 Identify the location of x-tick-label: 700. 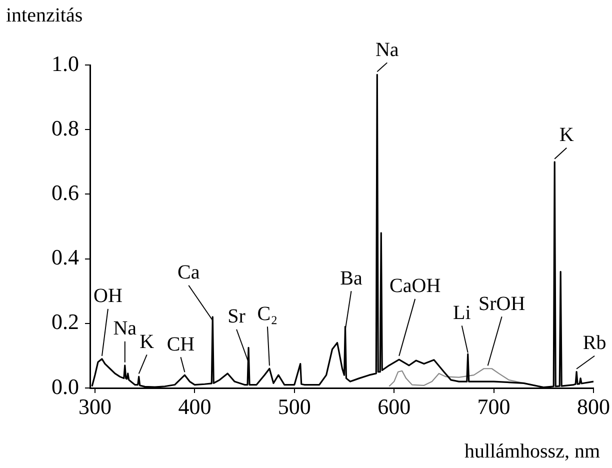
(493, 406).